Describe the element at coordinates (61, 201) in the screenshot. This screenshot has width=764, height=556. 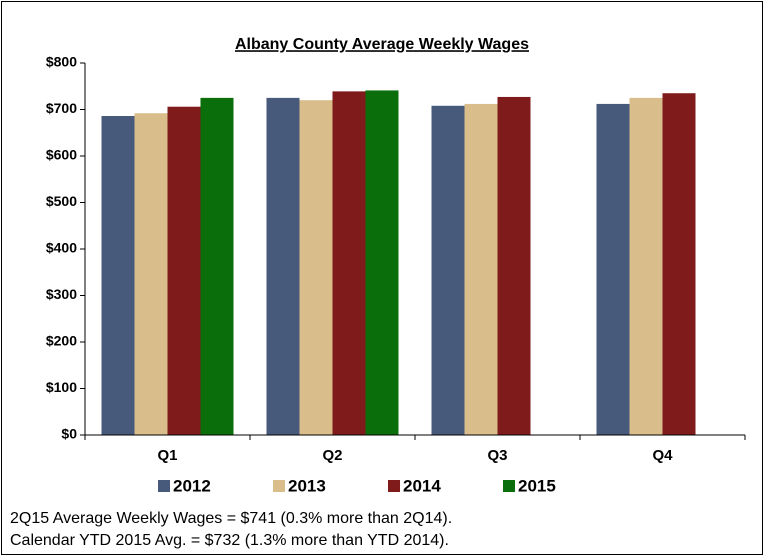
I see `y-tick-label: $500` at that location.